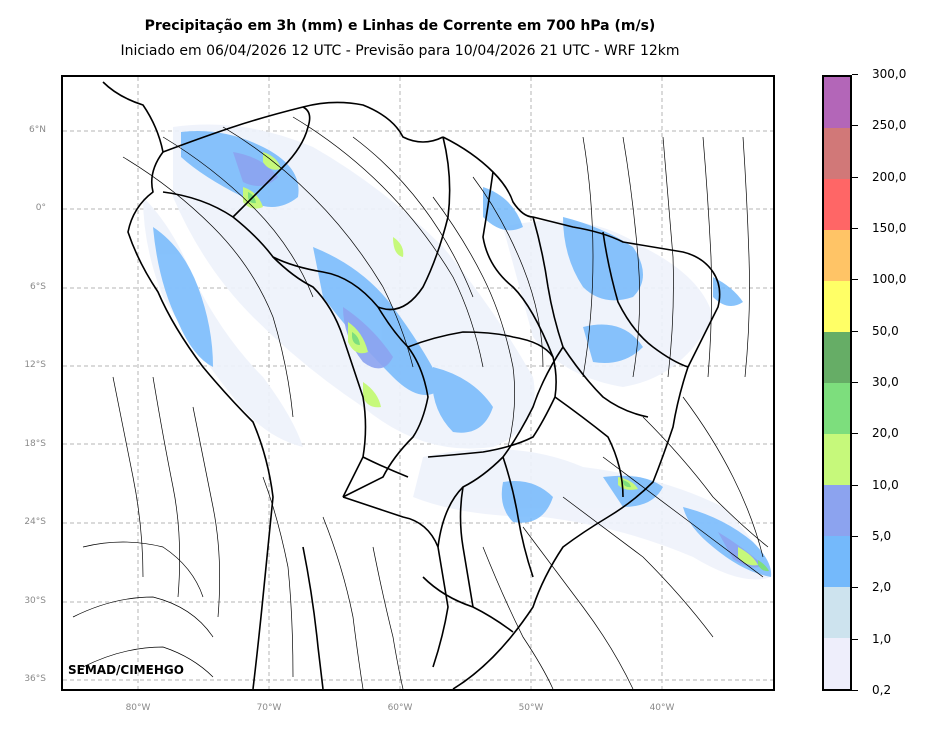 The width and height of the screenshot is (931, 735). Describe the element at coordinates (889, 125) in the screenshot. I see `colorbar-label: 250,0` at that location.